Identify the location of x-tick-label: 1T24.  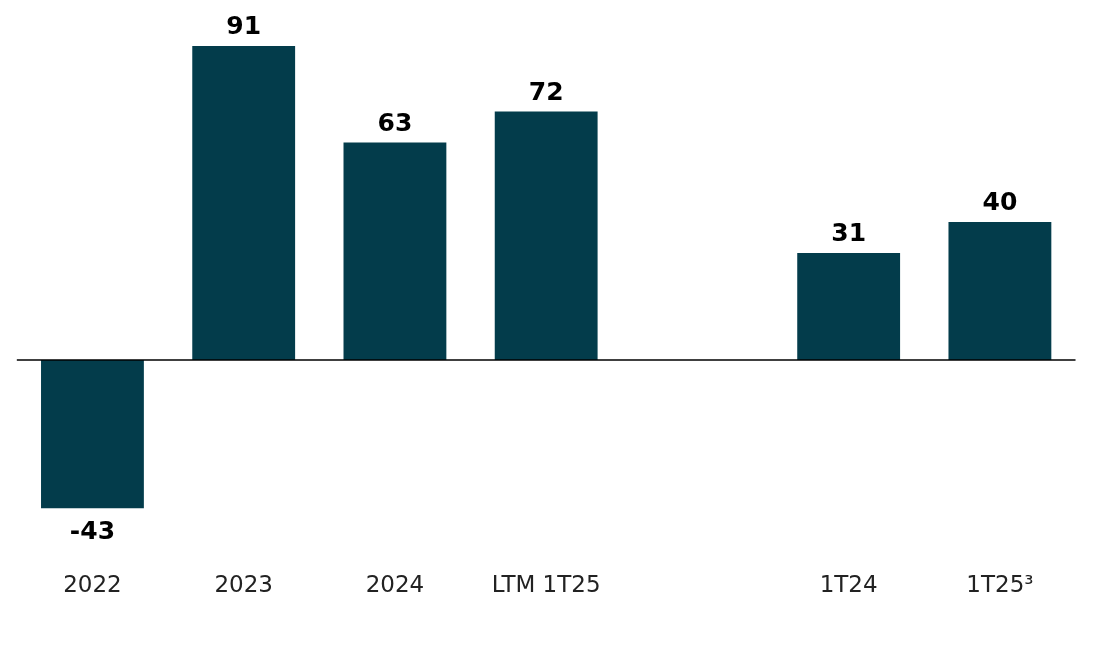
(848, 584).